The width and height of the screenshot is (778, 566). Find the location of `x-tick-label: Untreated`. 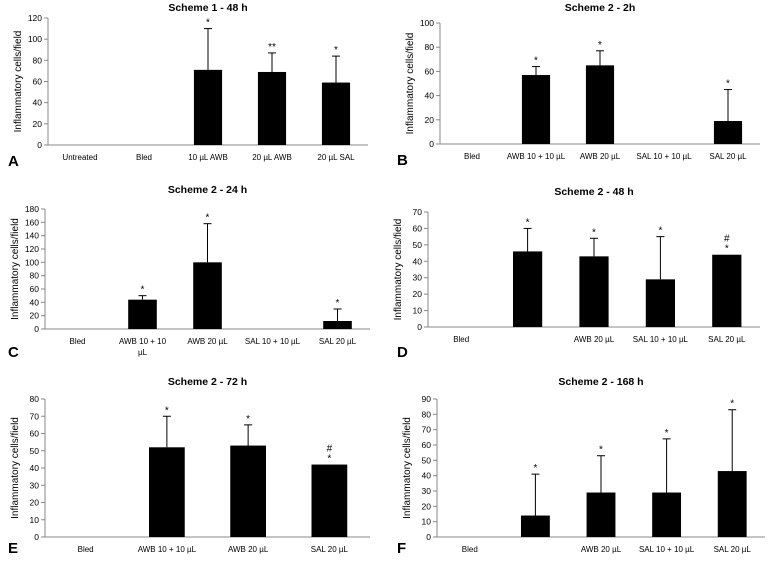

x-tick-label: Untreated is located at coordinates (79, 157).